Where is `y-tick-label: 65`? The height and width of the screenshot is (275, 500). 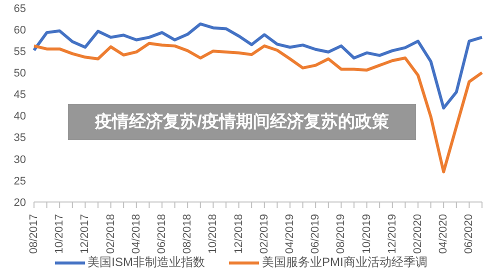 y-tick-label: 65 is located at coordinates (20, 8).